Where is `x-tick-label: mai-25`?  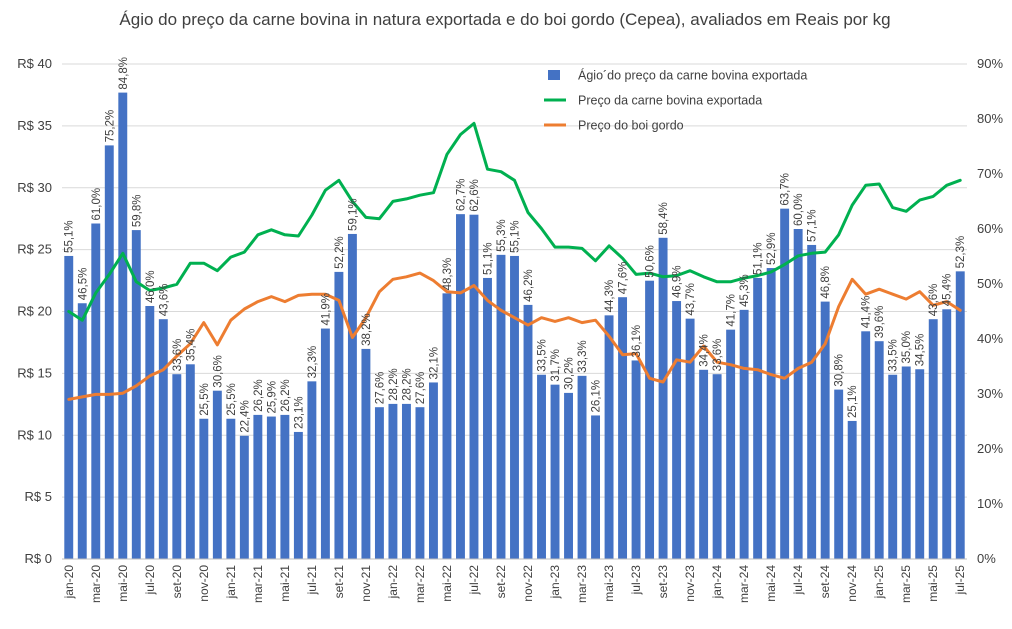
x-tick-label: mai-25 is located at coordinates (933, 583).